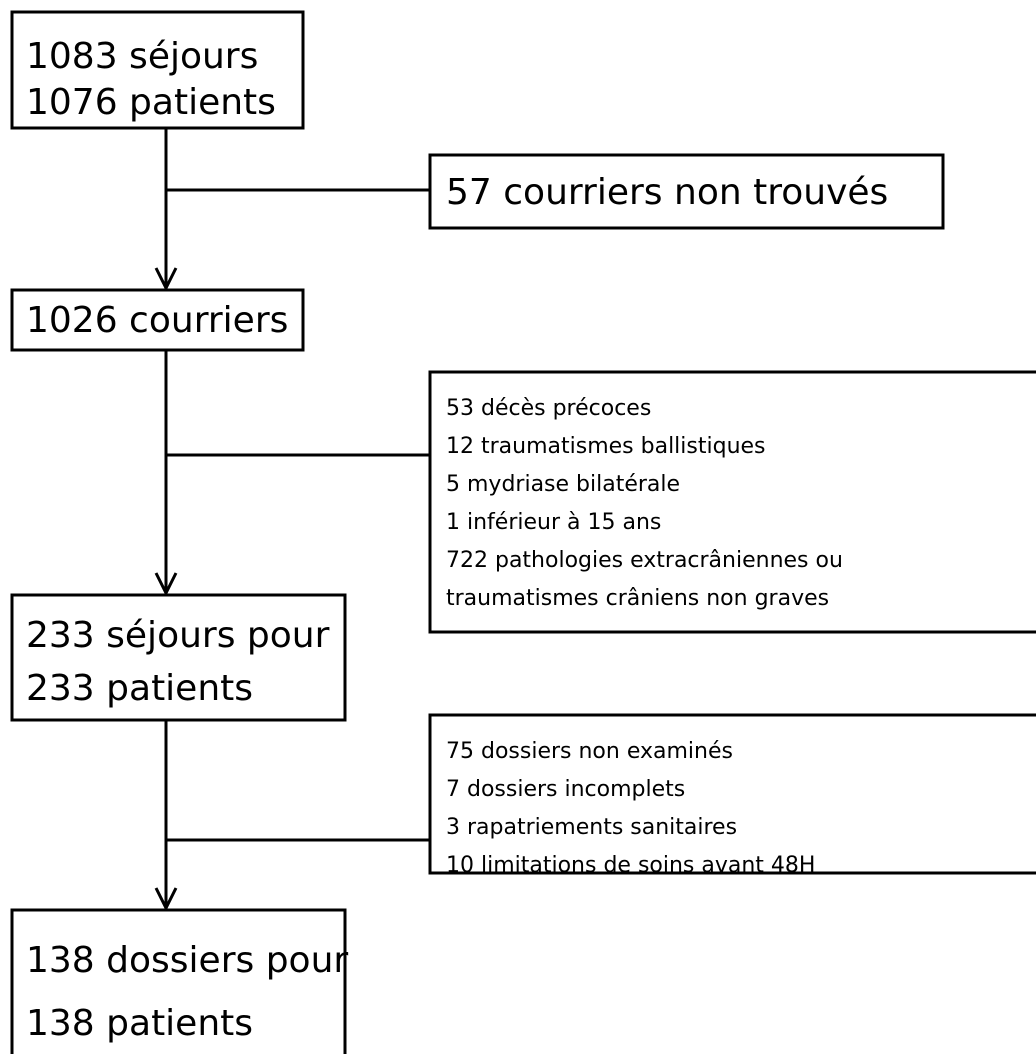 This screenshot has height=1054, width=1036. I want to click on exclusion-text: 75 dossiers non examinés, so click(589, 751).